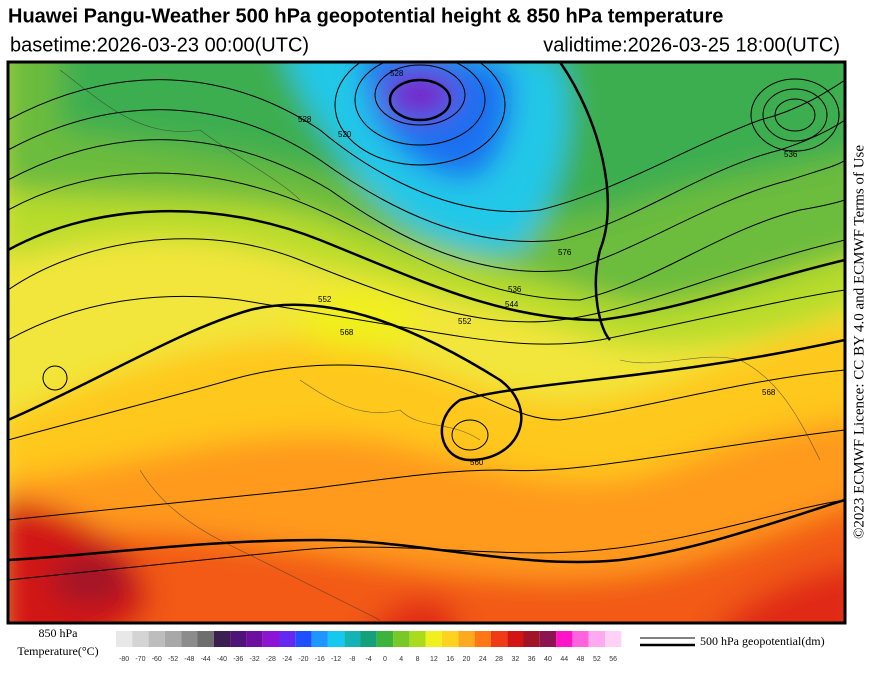  What do you see at coordinates (477, 462) in the screenshot?
I see `contour-label: 560` at bounding box center [477, 462].